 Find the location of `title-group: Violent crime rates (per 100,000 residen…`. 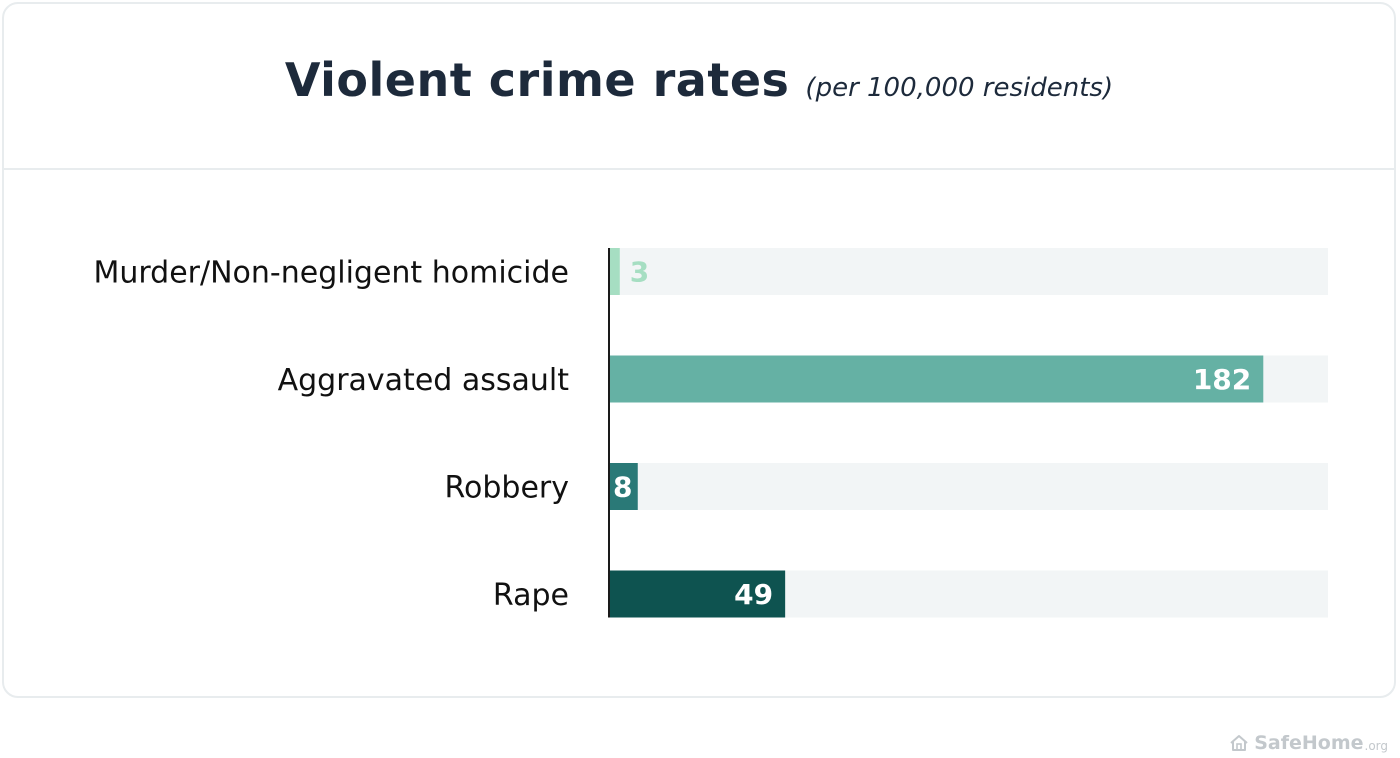

title-group: Violent crime rates (per 100,000 residen… is located at coordinates (699, 80).